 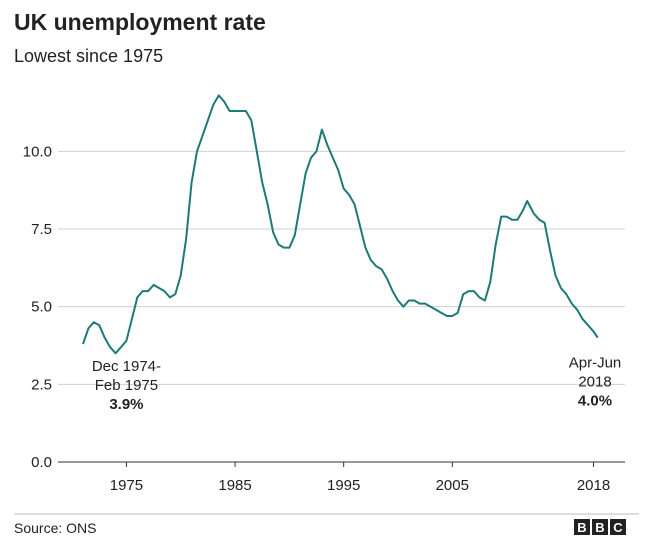 I want to click on annotation: Feb 1975, so click(x=126, y=385).